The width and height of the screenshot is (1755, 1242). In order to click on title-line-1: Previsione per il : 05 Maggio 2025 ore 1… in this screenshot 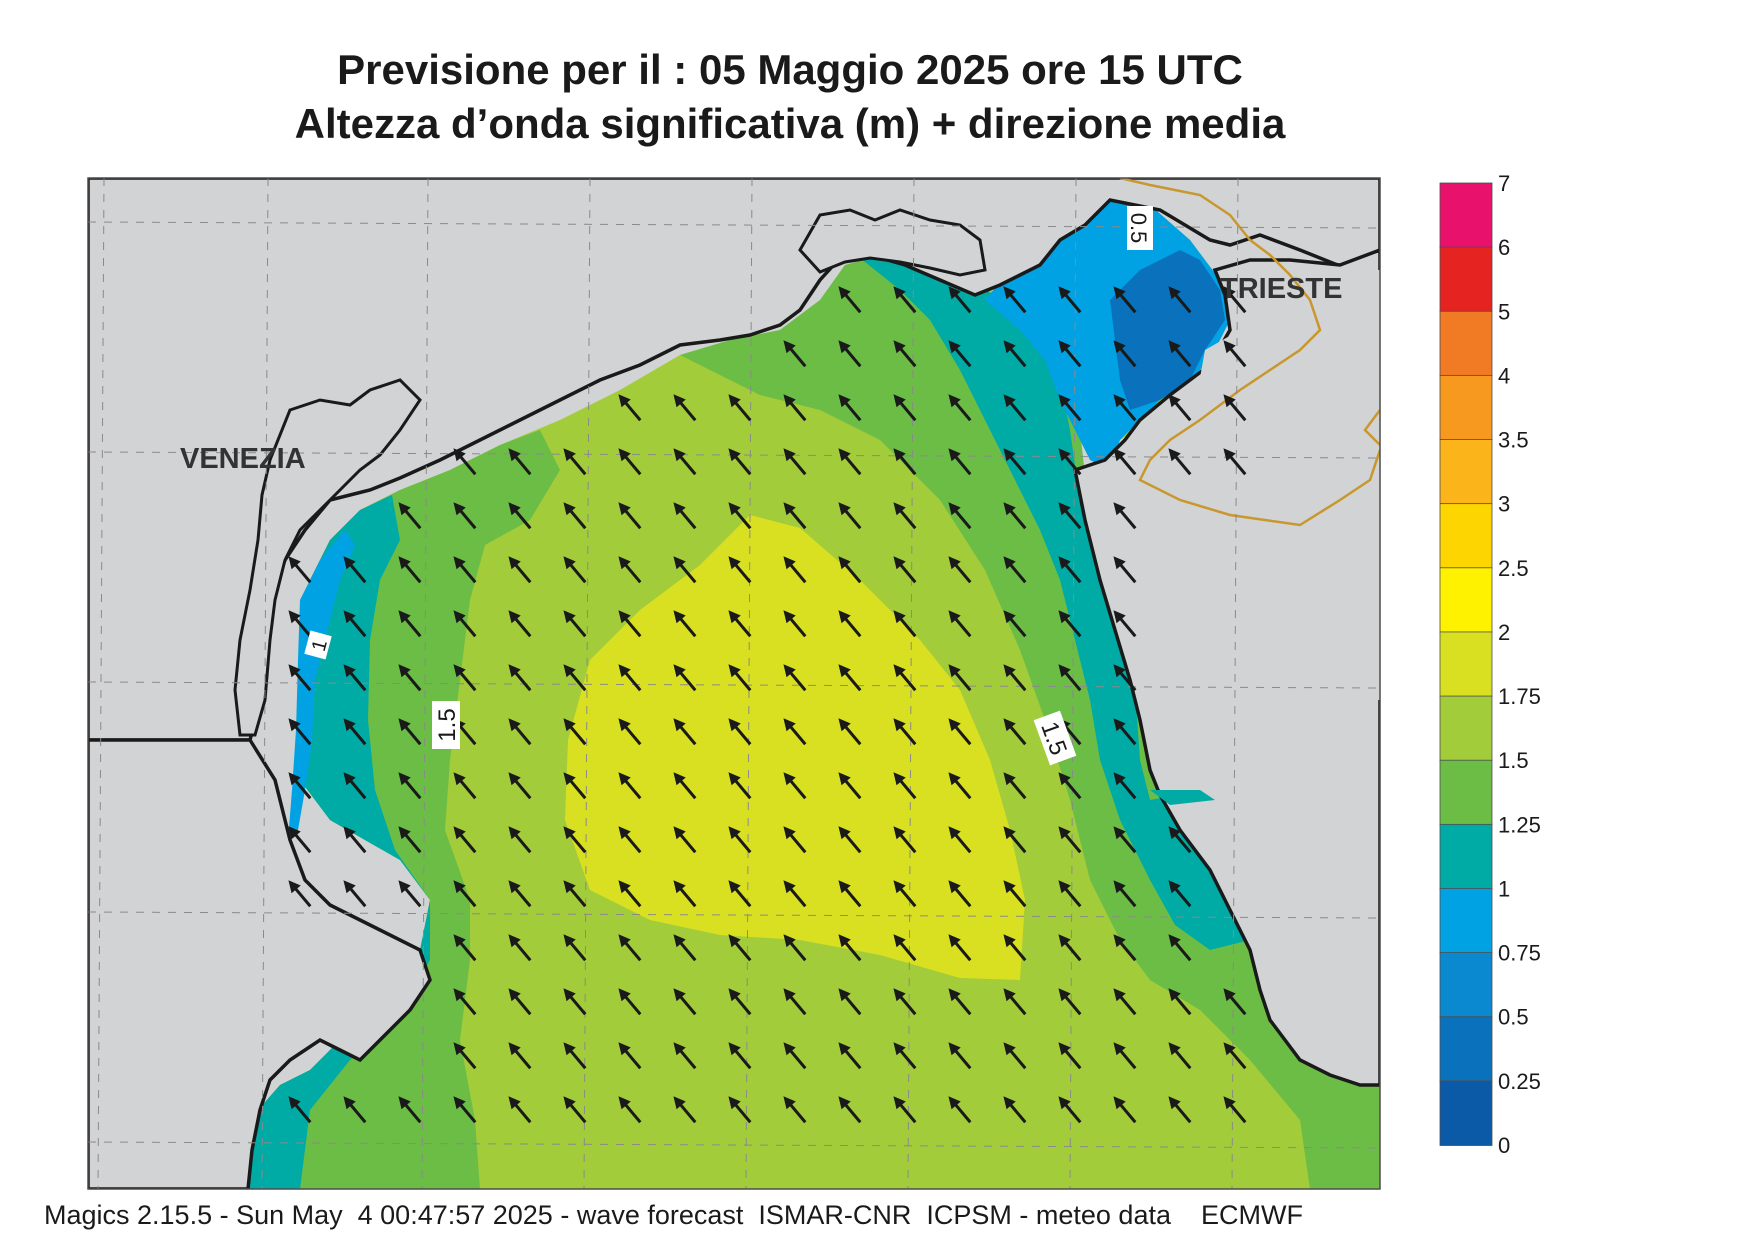, I will do `click(790, 69)`.